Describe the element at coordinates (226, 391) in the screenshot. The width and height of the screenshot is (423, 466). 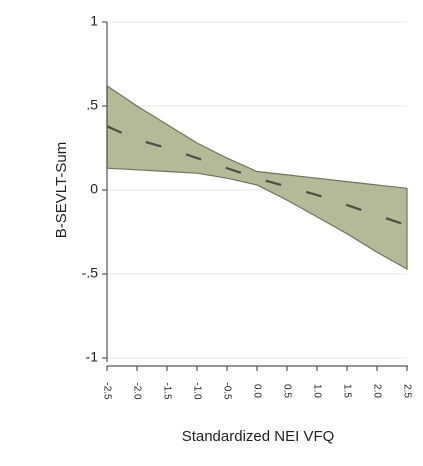
I see `x-tick-label: -0.5` at that location.